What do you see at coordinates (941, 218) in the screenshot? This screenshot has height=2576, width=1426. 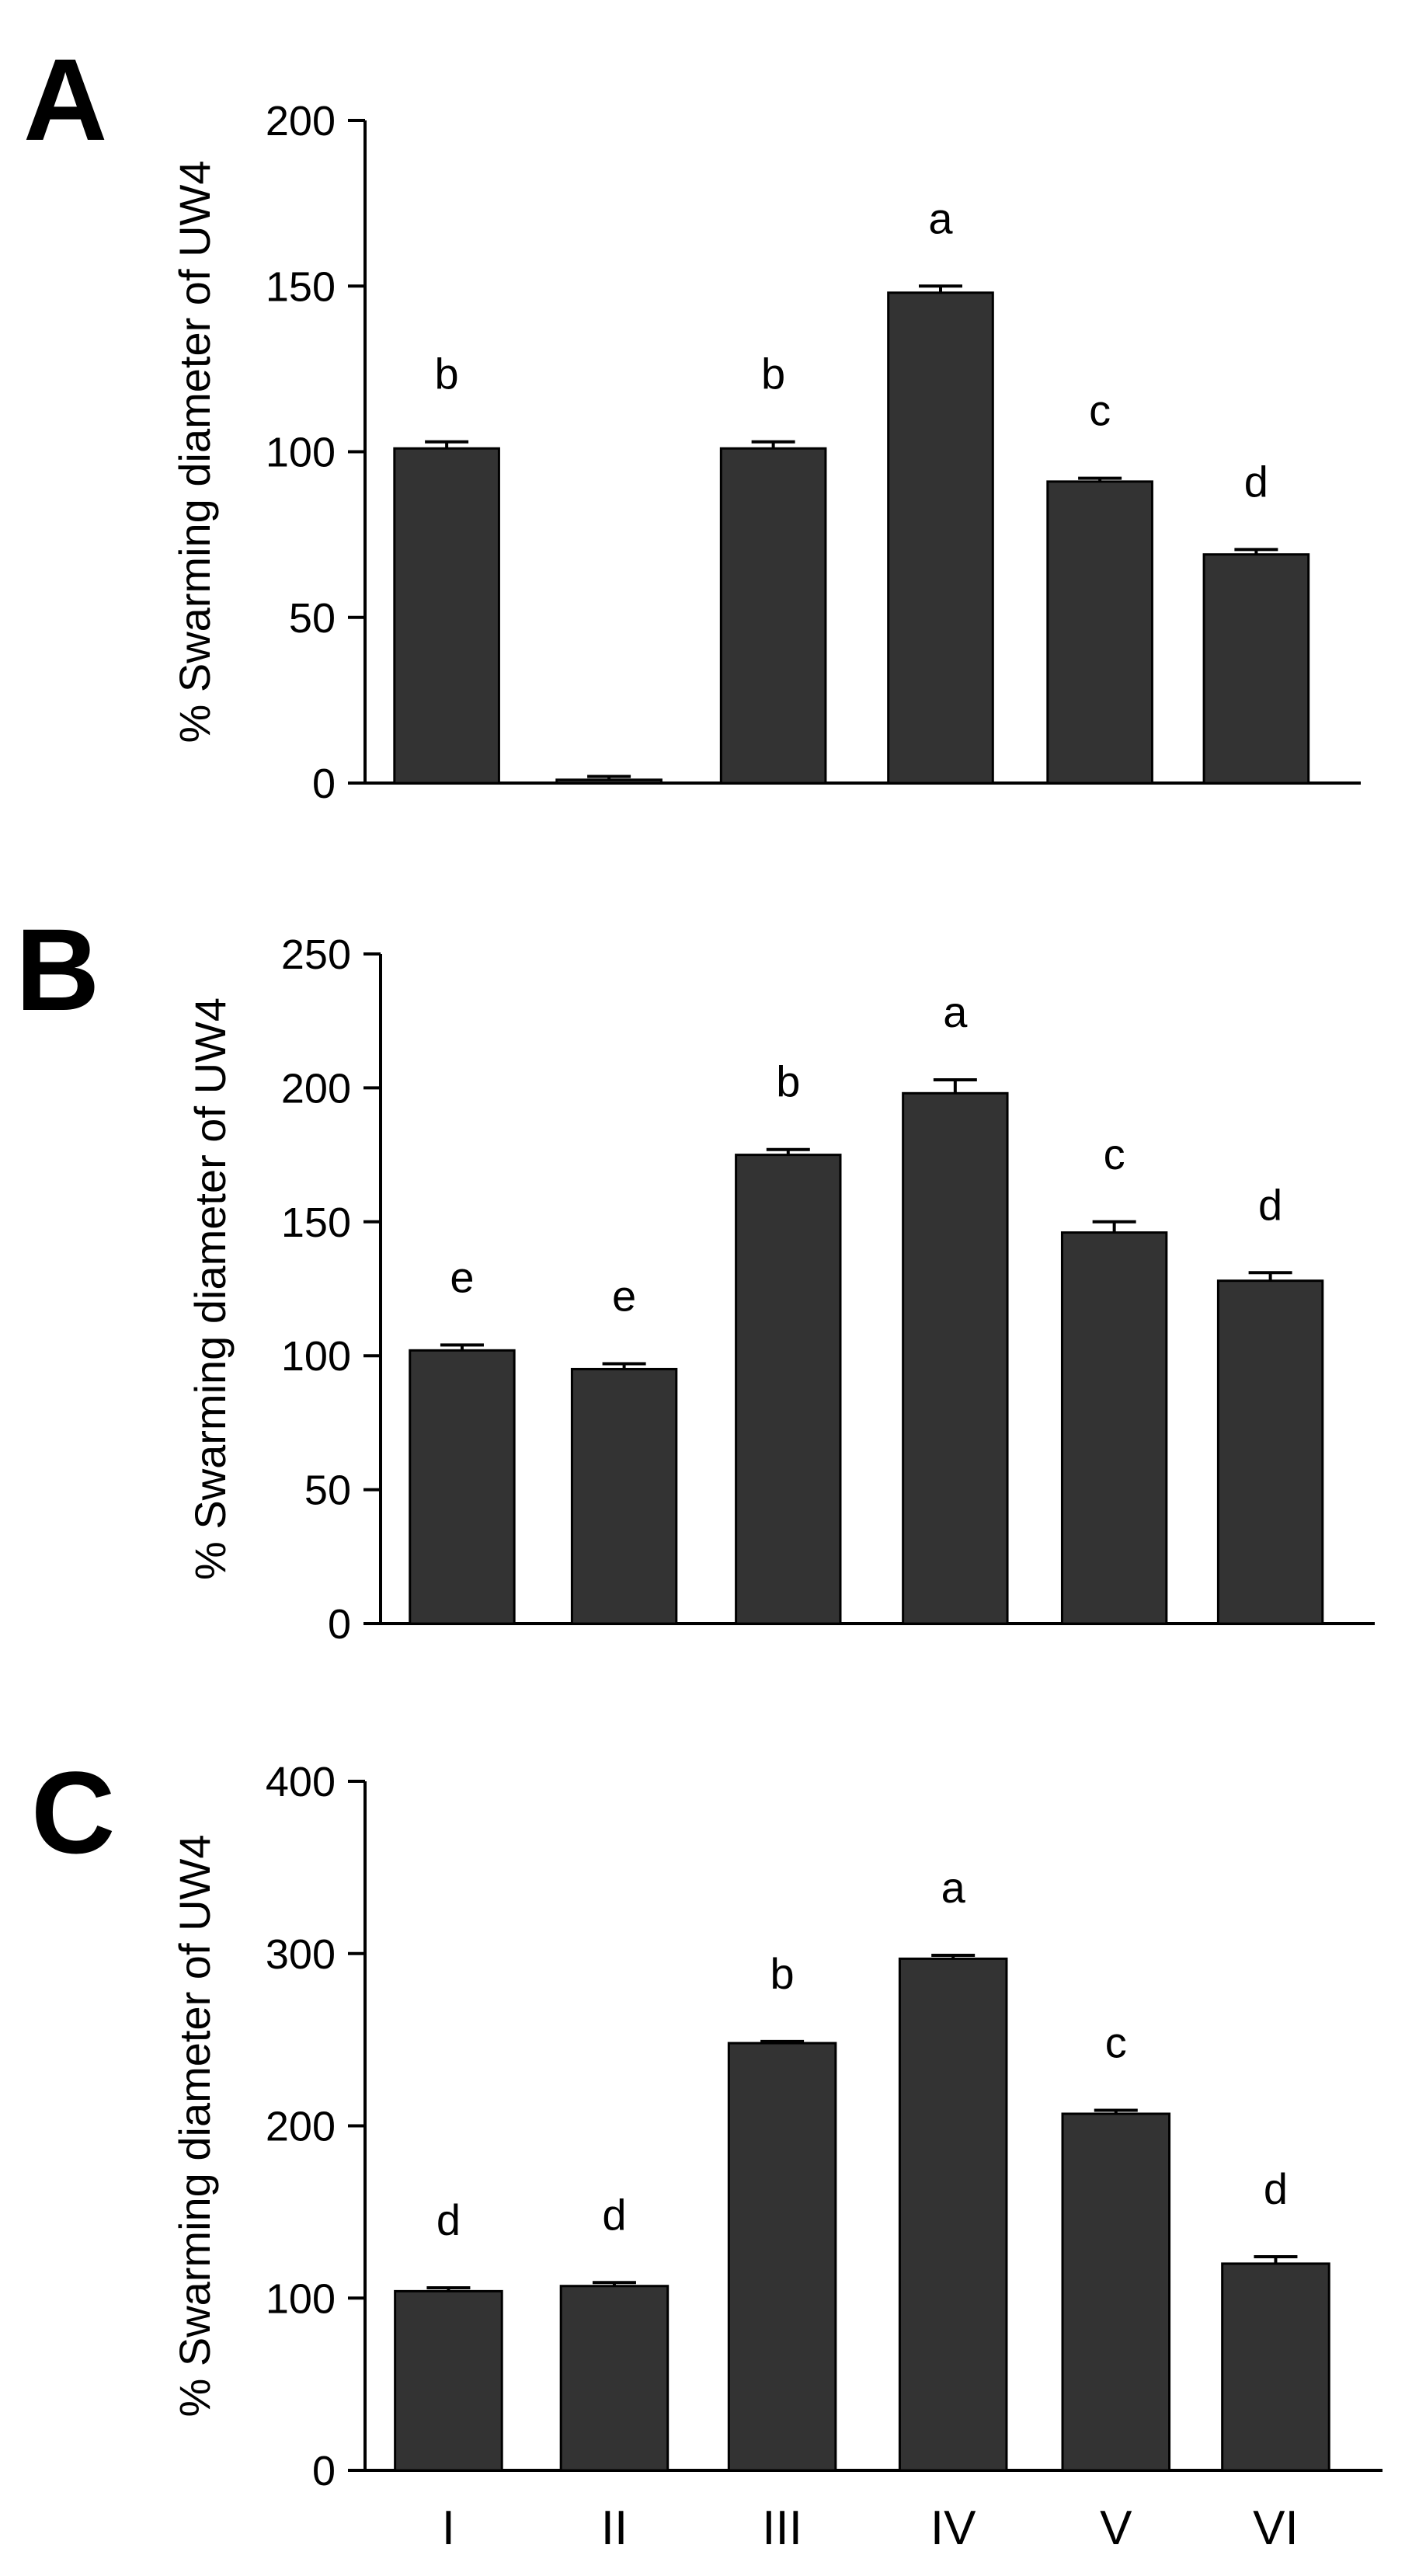 I see `panel-a-significance-letter: a` at bounding box center [941, 218].